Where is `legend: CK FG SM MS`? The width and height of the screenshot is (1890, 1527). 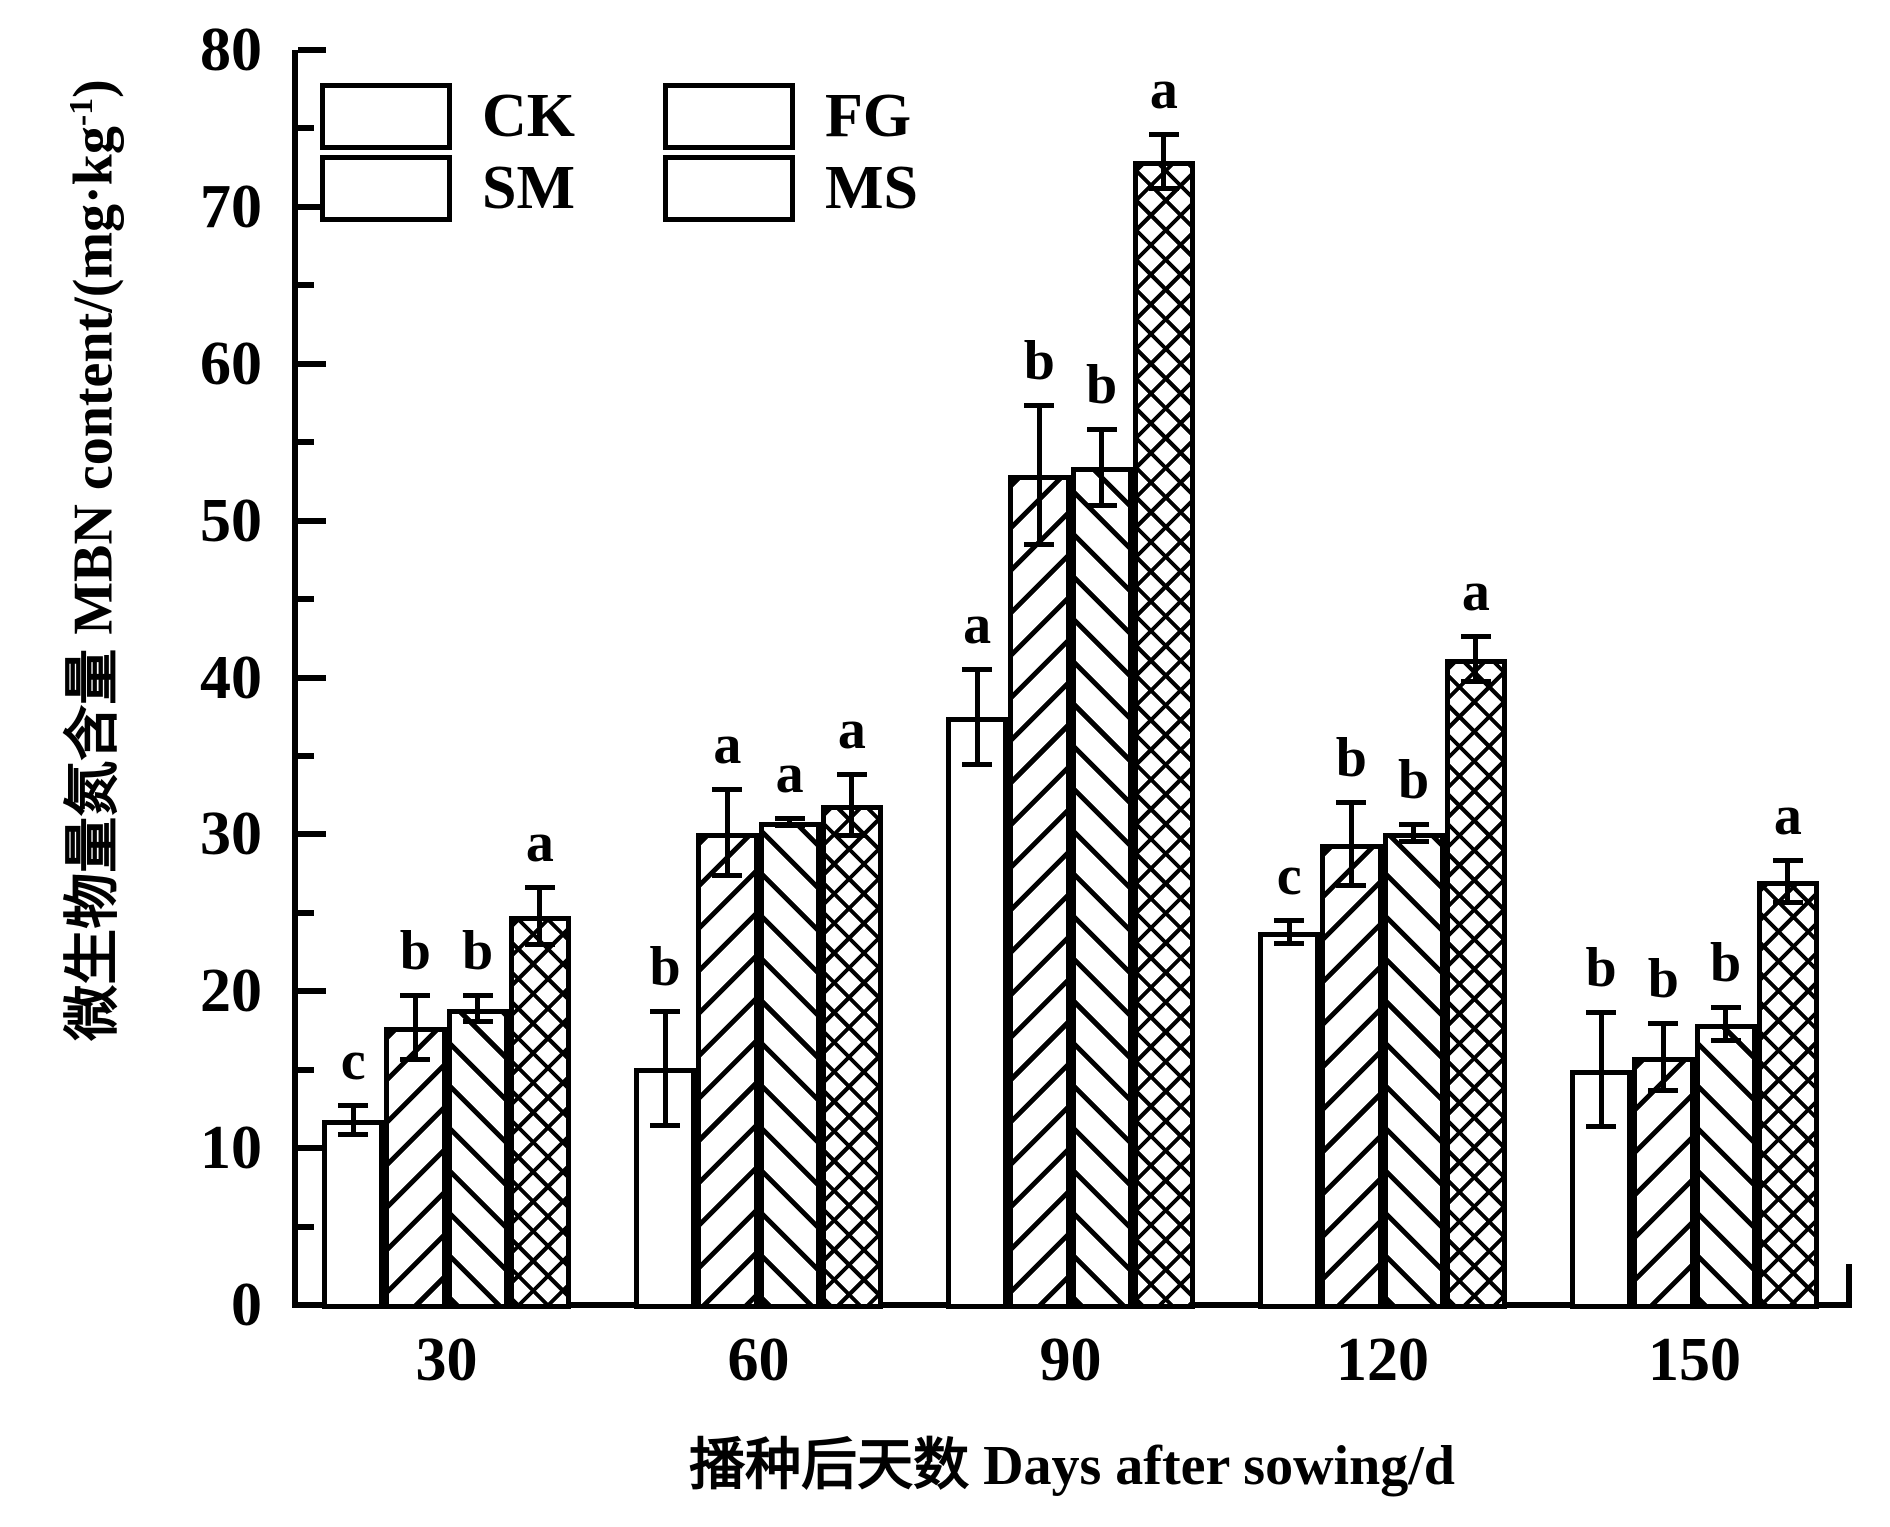 legend: CK FG SM MS is located at coordinates (700, 155).